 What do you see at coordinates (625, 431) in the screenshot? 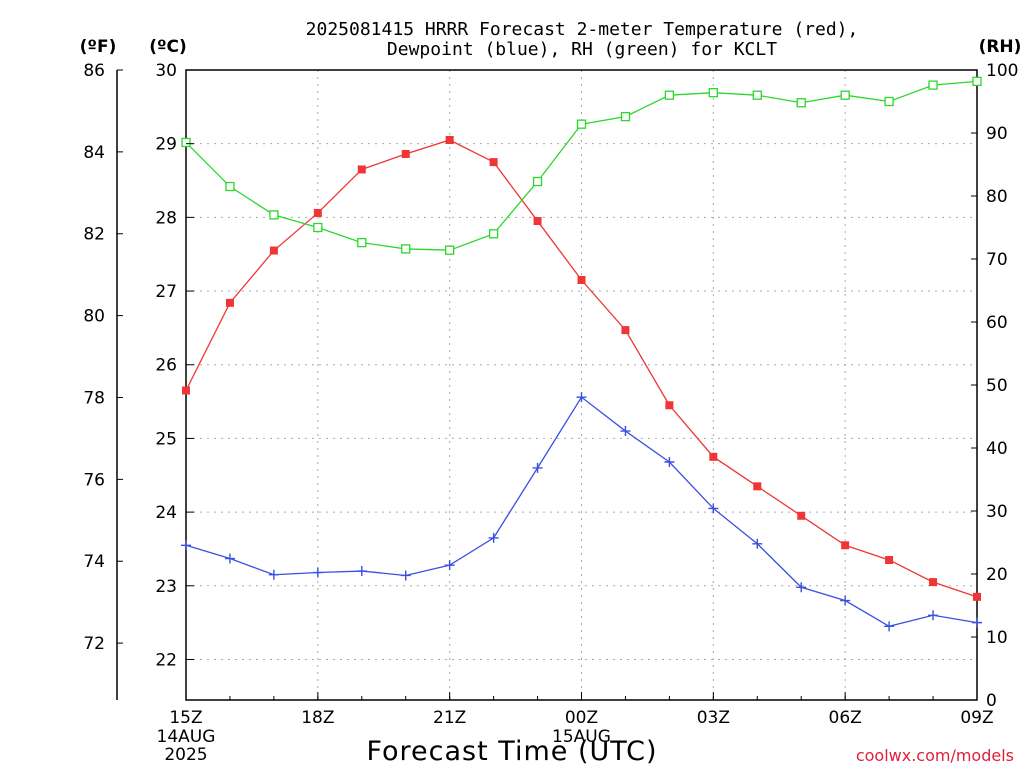
I see `dewpoint-point-01Z` at bounding box center [625, 431].